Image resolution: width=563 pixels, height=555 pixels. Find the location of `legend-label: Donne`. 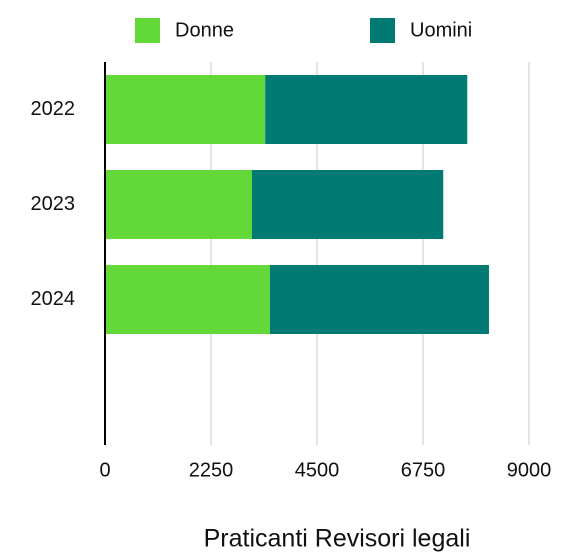

legend-label: Donne is located at coordinates (204, 30).